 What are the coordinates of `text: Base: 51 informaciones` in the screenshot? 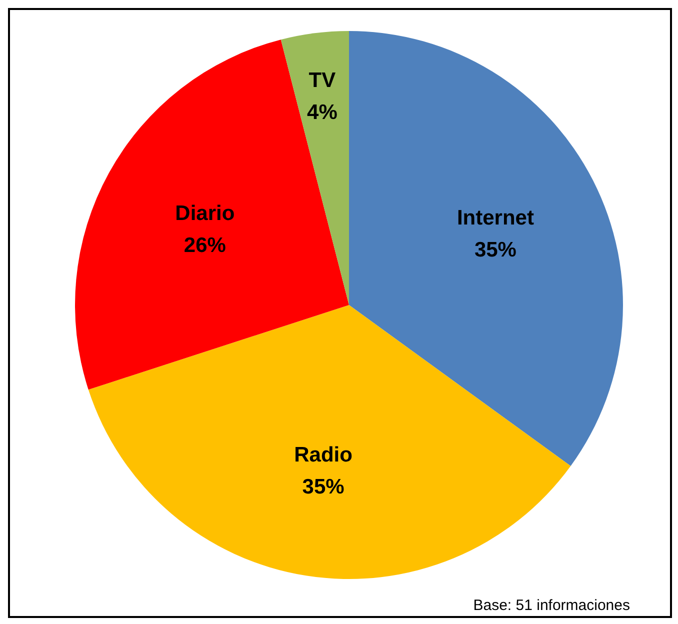 It's located at (551, 605).